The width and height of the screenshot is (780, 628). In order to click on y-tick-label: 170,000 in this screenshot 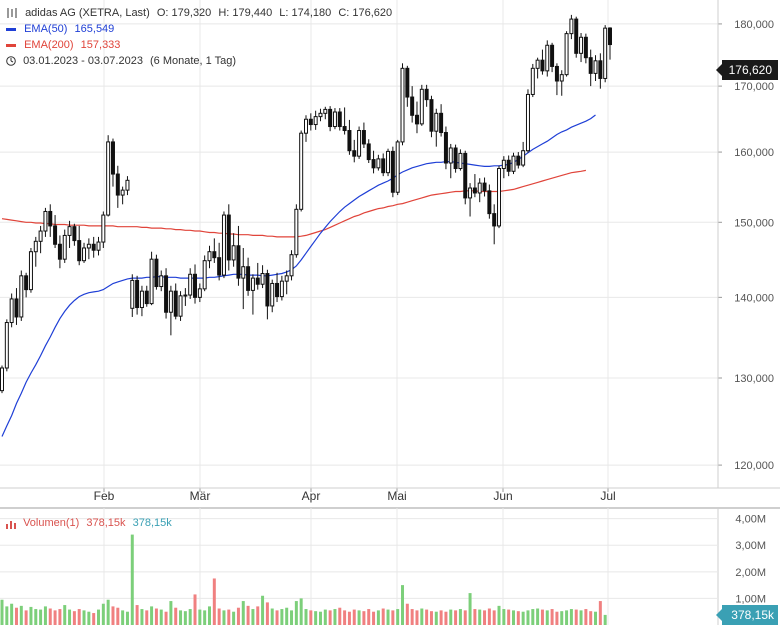, I will do `click(754, 87)`.